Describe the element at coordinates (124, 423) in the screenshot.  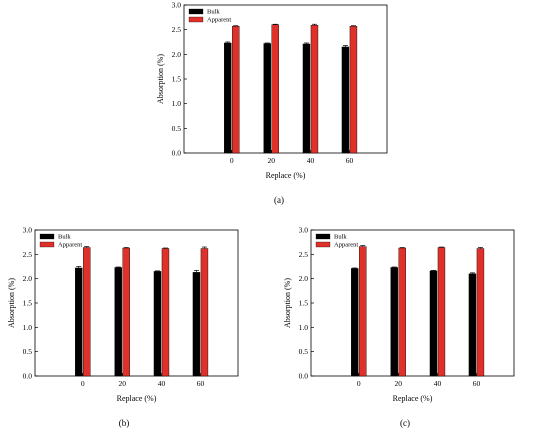
I see `panel-label: (b)` at that location.